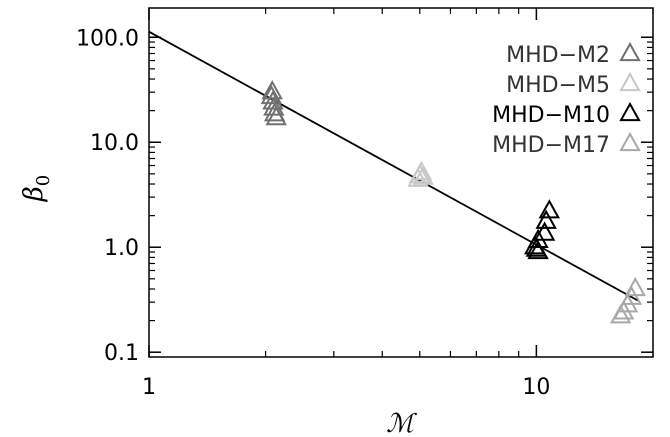 The width and height of the screenshot is (670, 437). Describe the element at coordinates (43, 180) in the screenshot. I see `y-axis-label-subscript: 0` at that location.